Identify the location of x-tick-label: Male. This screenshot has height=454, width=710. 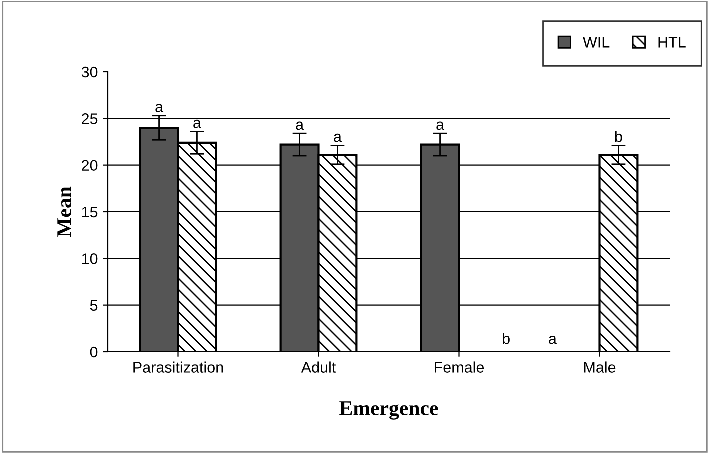
(600, 367).